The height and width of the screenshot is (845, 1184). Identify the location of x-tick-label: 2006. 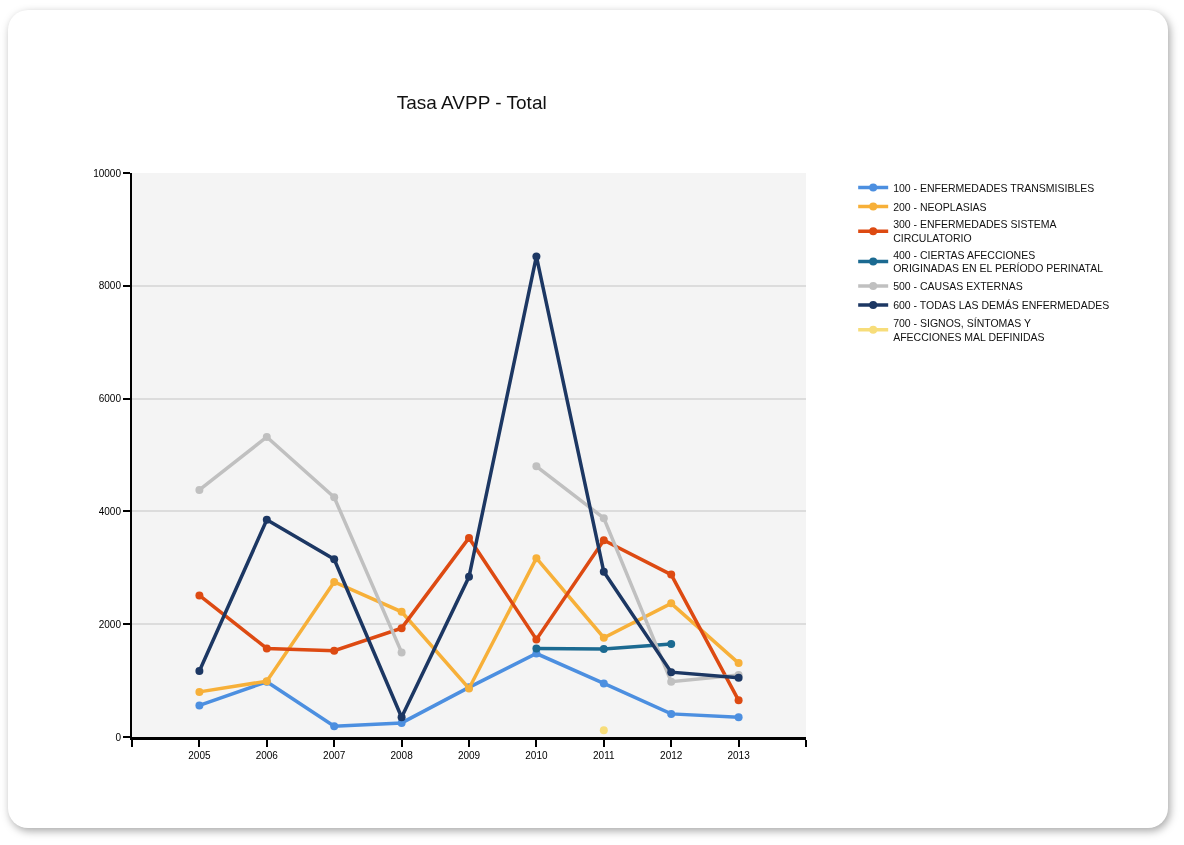
(267, 755).